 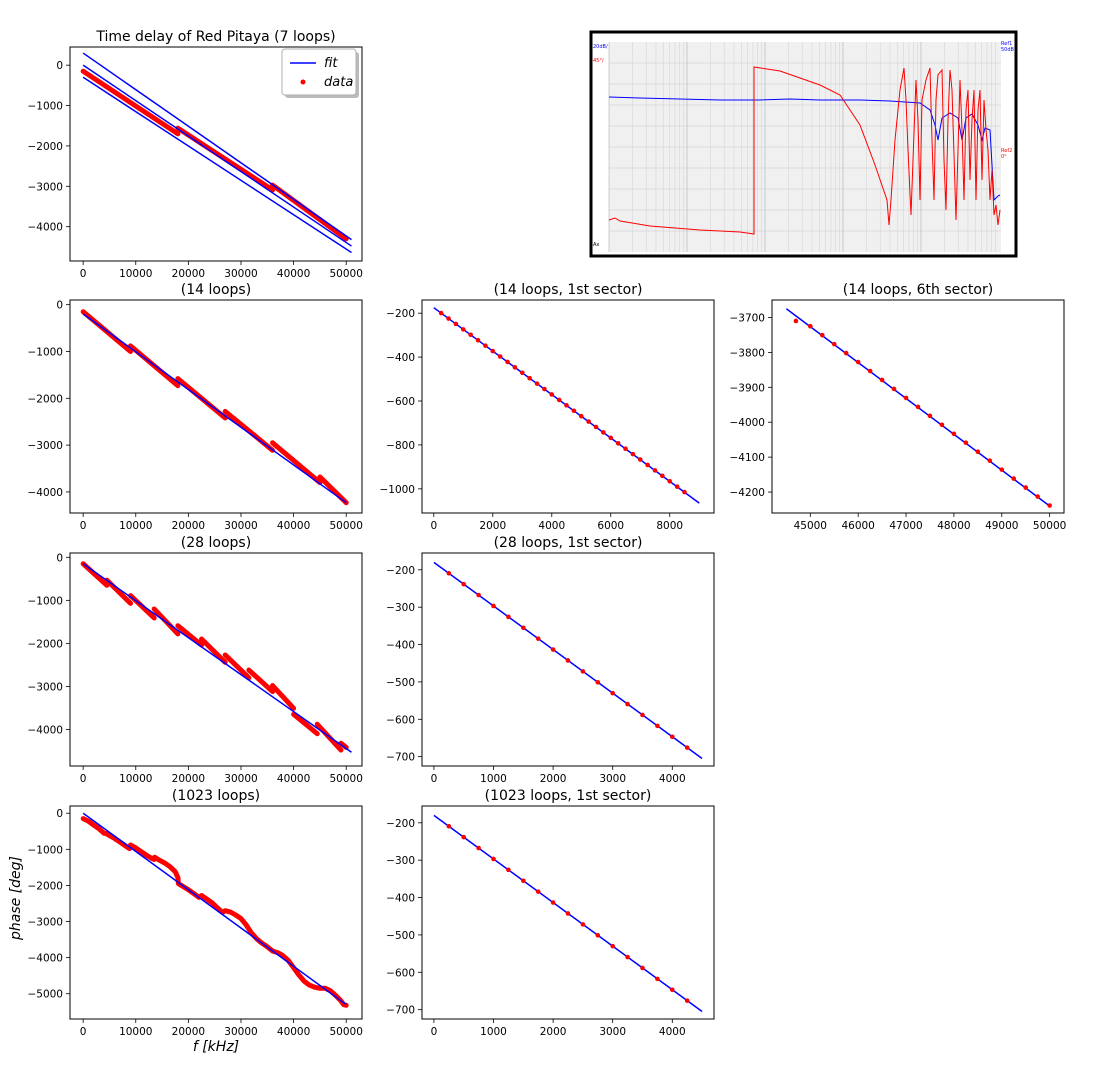 I want to click on y-tick-label: −3900, so click(x=747, y=388).